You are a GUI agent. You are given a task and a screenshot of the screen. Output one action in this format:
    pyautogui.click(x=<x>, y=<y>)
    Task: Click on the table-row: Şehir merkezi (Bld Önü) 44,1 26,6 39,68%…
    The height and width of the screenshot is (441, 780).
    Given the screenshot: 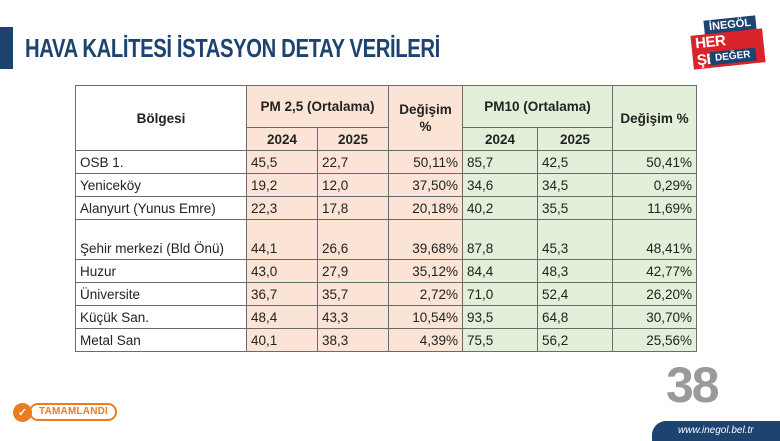 What is the action you would take?
    pyautogui.click(x=386, y=239)
    